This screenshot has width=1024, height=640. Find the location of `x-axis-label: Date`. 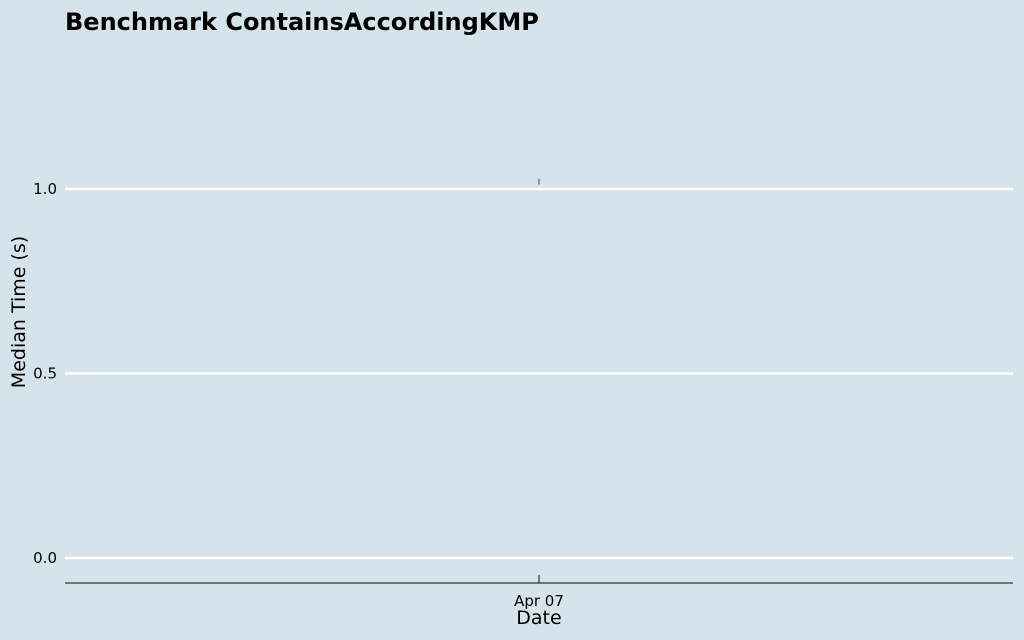

x-axis-label: Date is located at coordinates (538, 618).